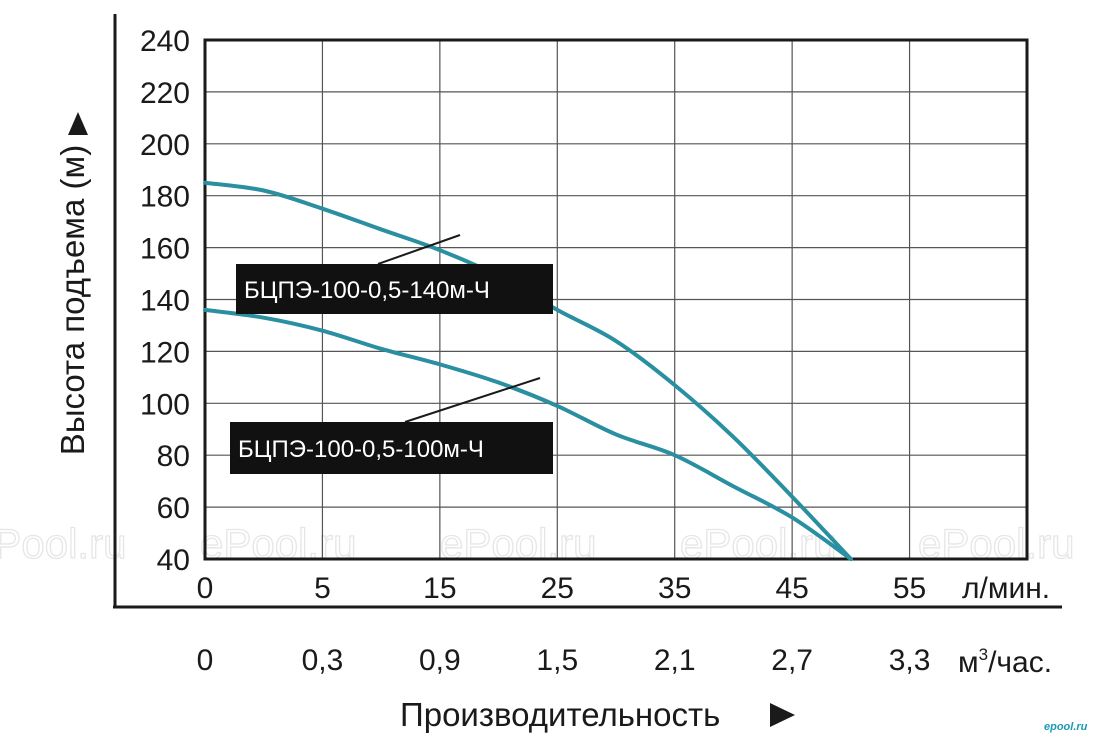 This screenshot has height=738, width=1100. Describe the element at coordinates (909, 588) in the screenshot. I see `x-tick-55: 55` at that location.